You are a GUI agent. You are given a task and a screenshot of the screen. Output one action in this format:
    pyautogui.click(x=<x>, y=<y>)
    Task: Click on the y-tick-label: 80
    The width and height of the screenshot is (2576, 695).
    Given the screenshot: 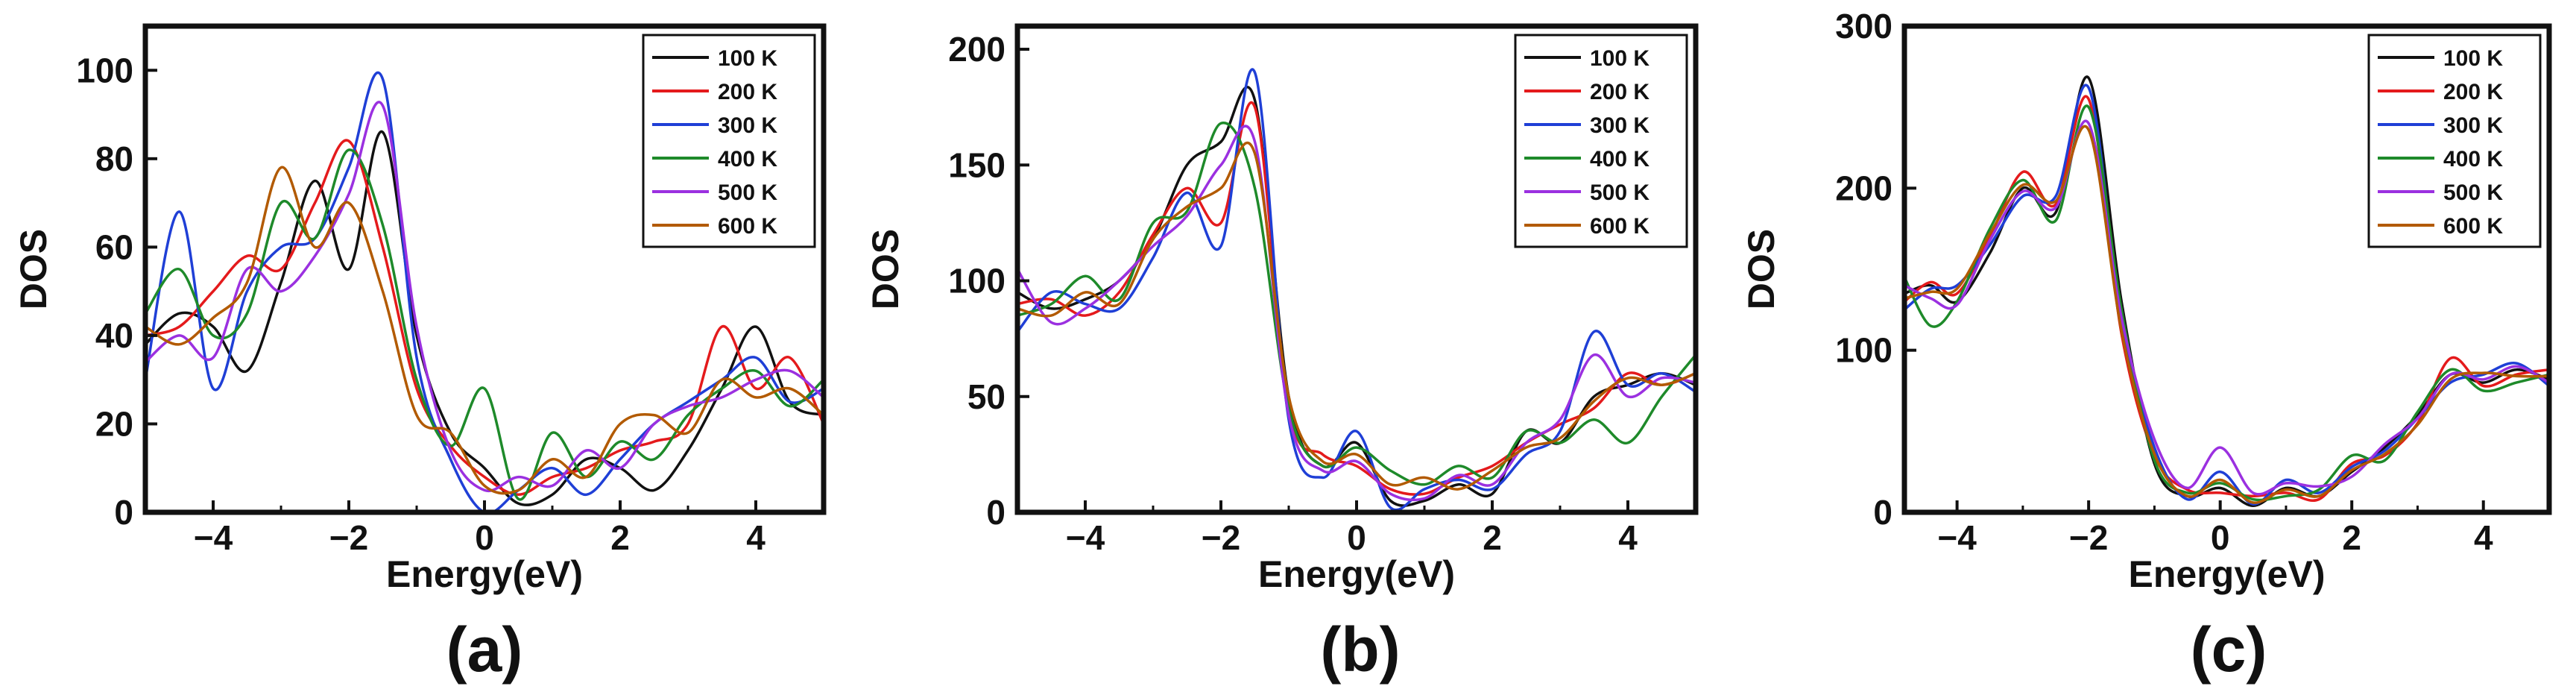 What is the action you would take?
    pyautogui.click(x=114, y=158)
    